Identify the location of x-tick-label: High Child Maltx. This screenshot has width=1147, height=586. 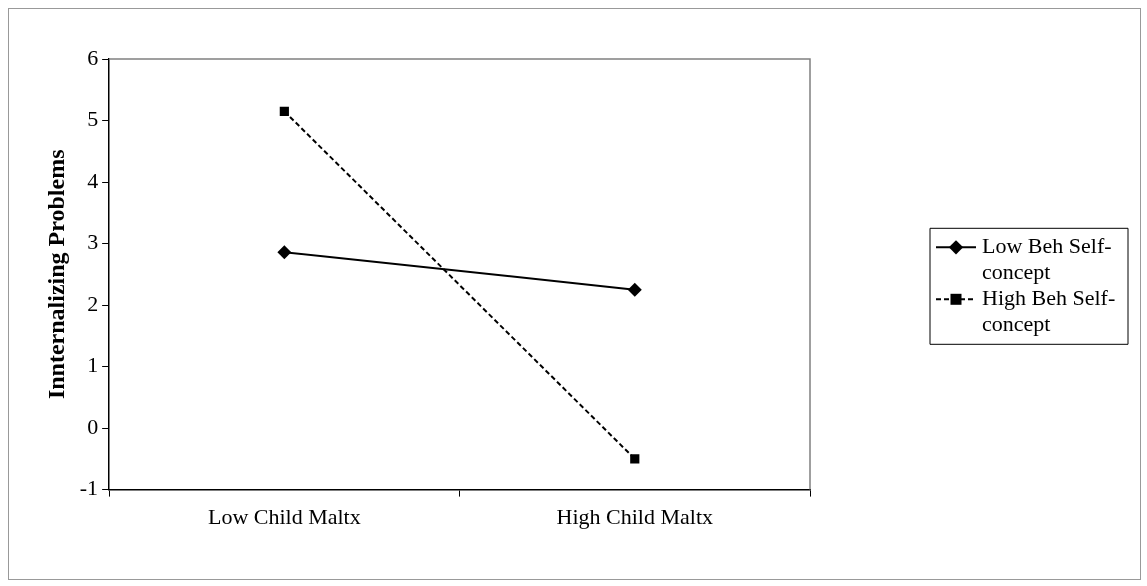
(635, 516).